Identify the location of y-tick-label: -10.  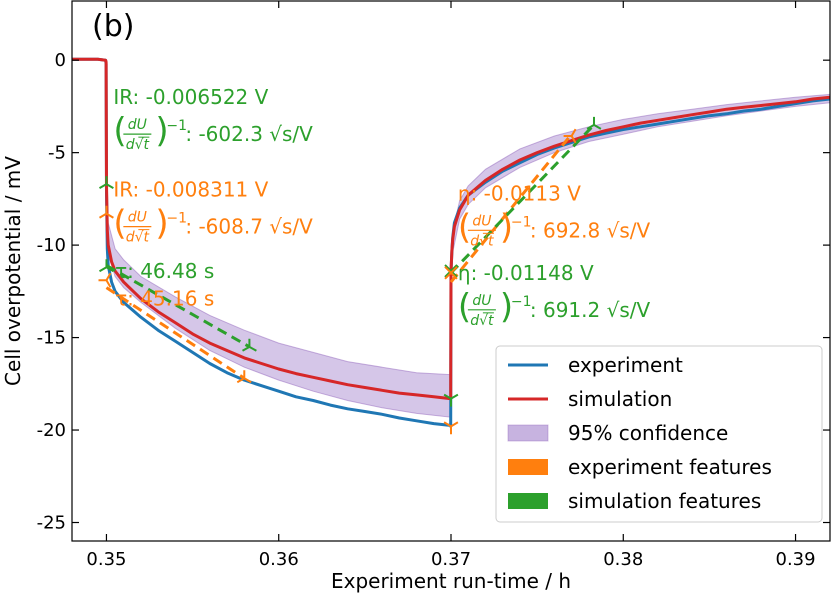
(51, 245).